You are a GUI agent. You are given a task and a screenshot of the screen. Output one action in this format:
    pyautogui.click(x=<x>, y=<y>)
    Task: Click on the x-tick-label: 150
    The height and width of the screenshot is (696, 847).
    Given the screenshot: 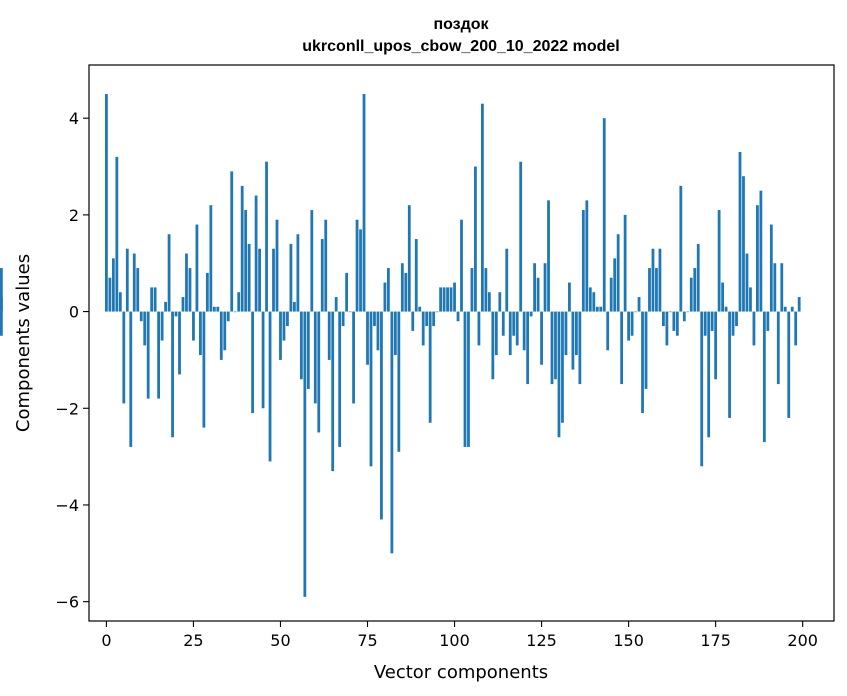 What is the action you would take?
    pyautogui.click(x=628, y=640)
    